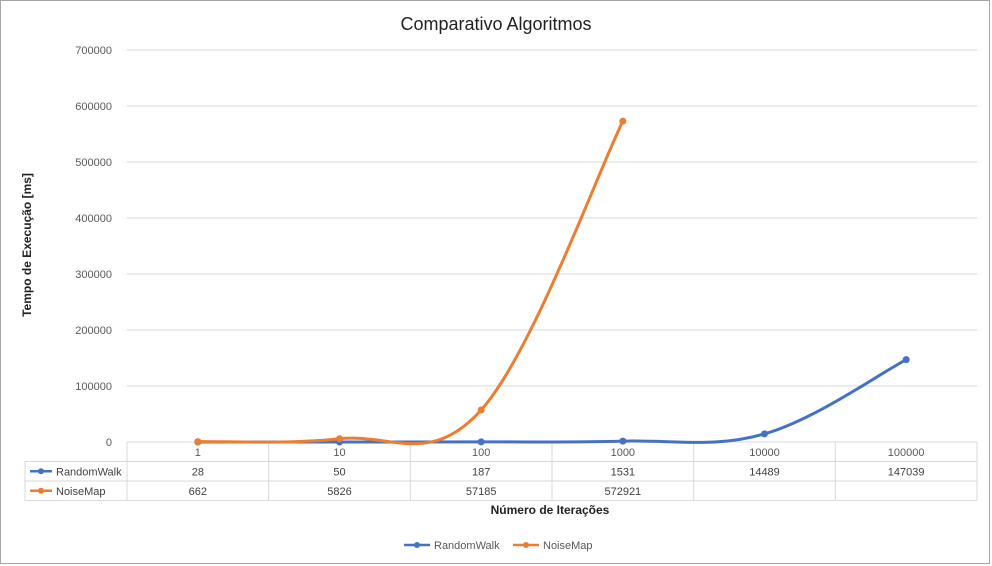  I want to click on table-cell: 5826, so click(339, 492).